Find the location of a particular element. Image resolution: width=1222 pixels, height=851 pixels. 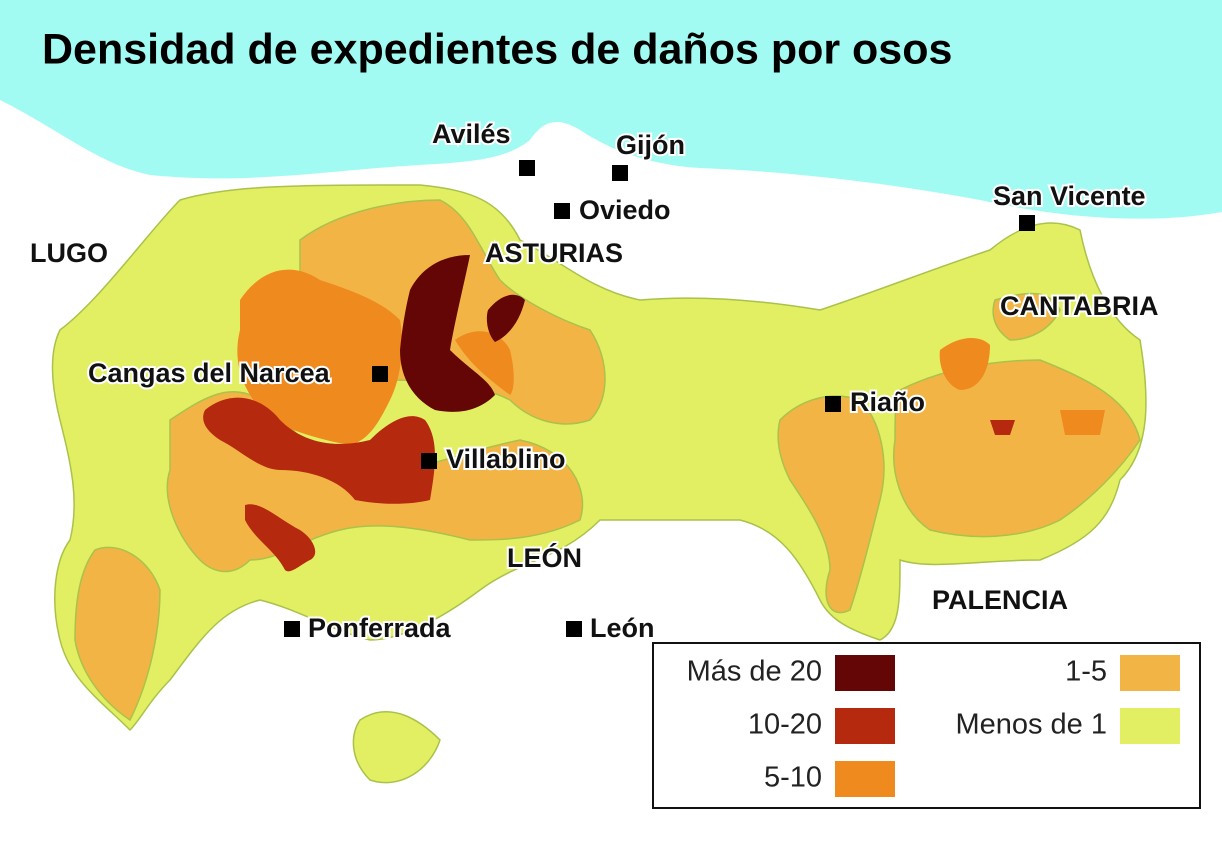

city-label: Avilés is located at coordinates (471, 134).